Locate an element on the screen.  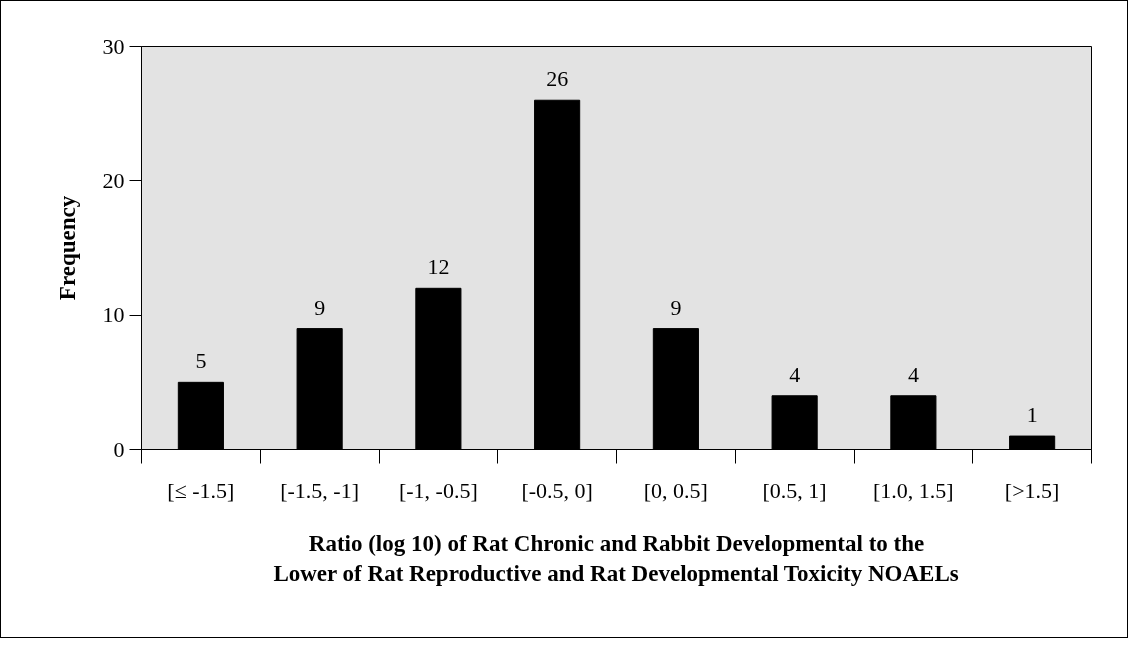
x-tick-label: [-1, -0.5] is located at coordinates (438, 490).